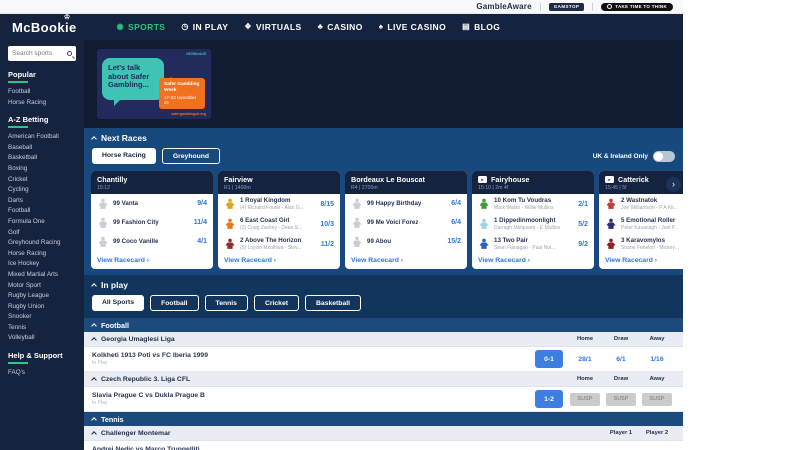 The image size is (800, 450). What do you see at coordinates (327, 204) in the screenshot?
I see `runner-odds-button: 8/15` at bounding box center [327, 204].